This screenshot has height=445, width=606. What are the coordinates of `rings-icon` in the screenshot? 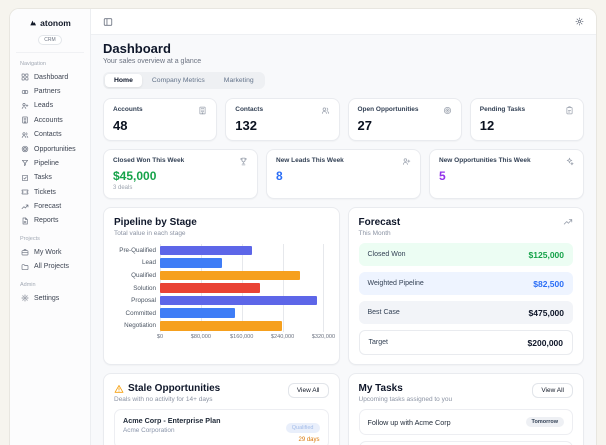 It's located at (25, 92).